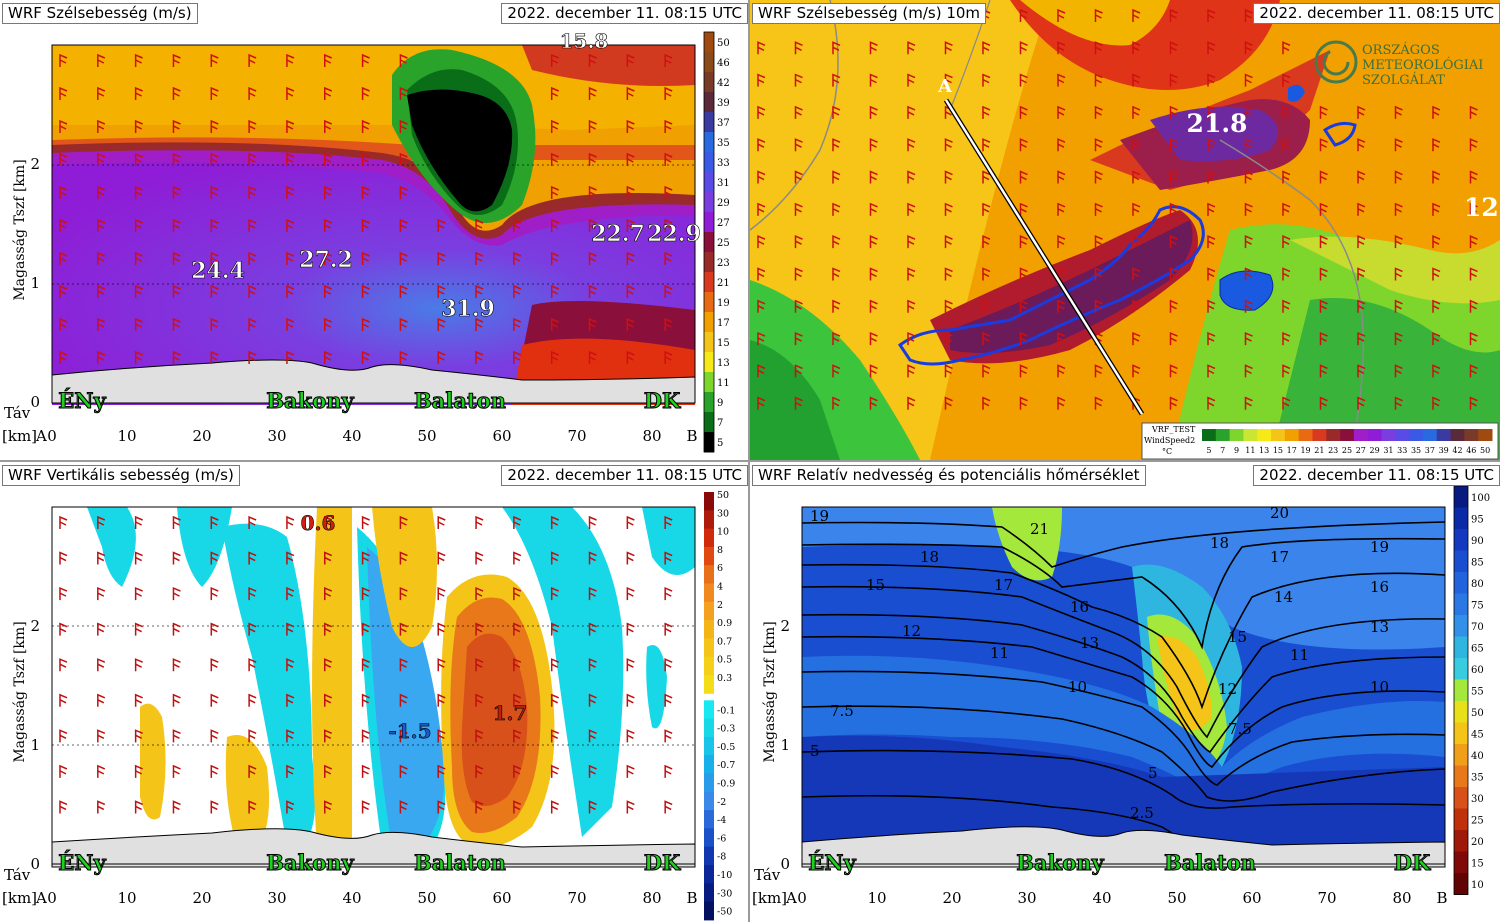 Image resolution: width=1500 pixels, height=922 pixels. What do you see at coordinates (723, 103) in the screenshot?
I see `colorbar-tick: 39` at bounding box center [723, 103].